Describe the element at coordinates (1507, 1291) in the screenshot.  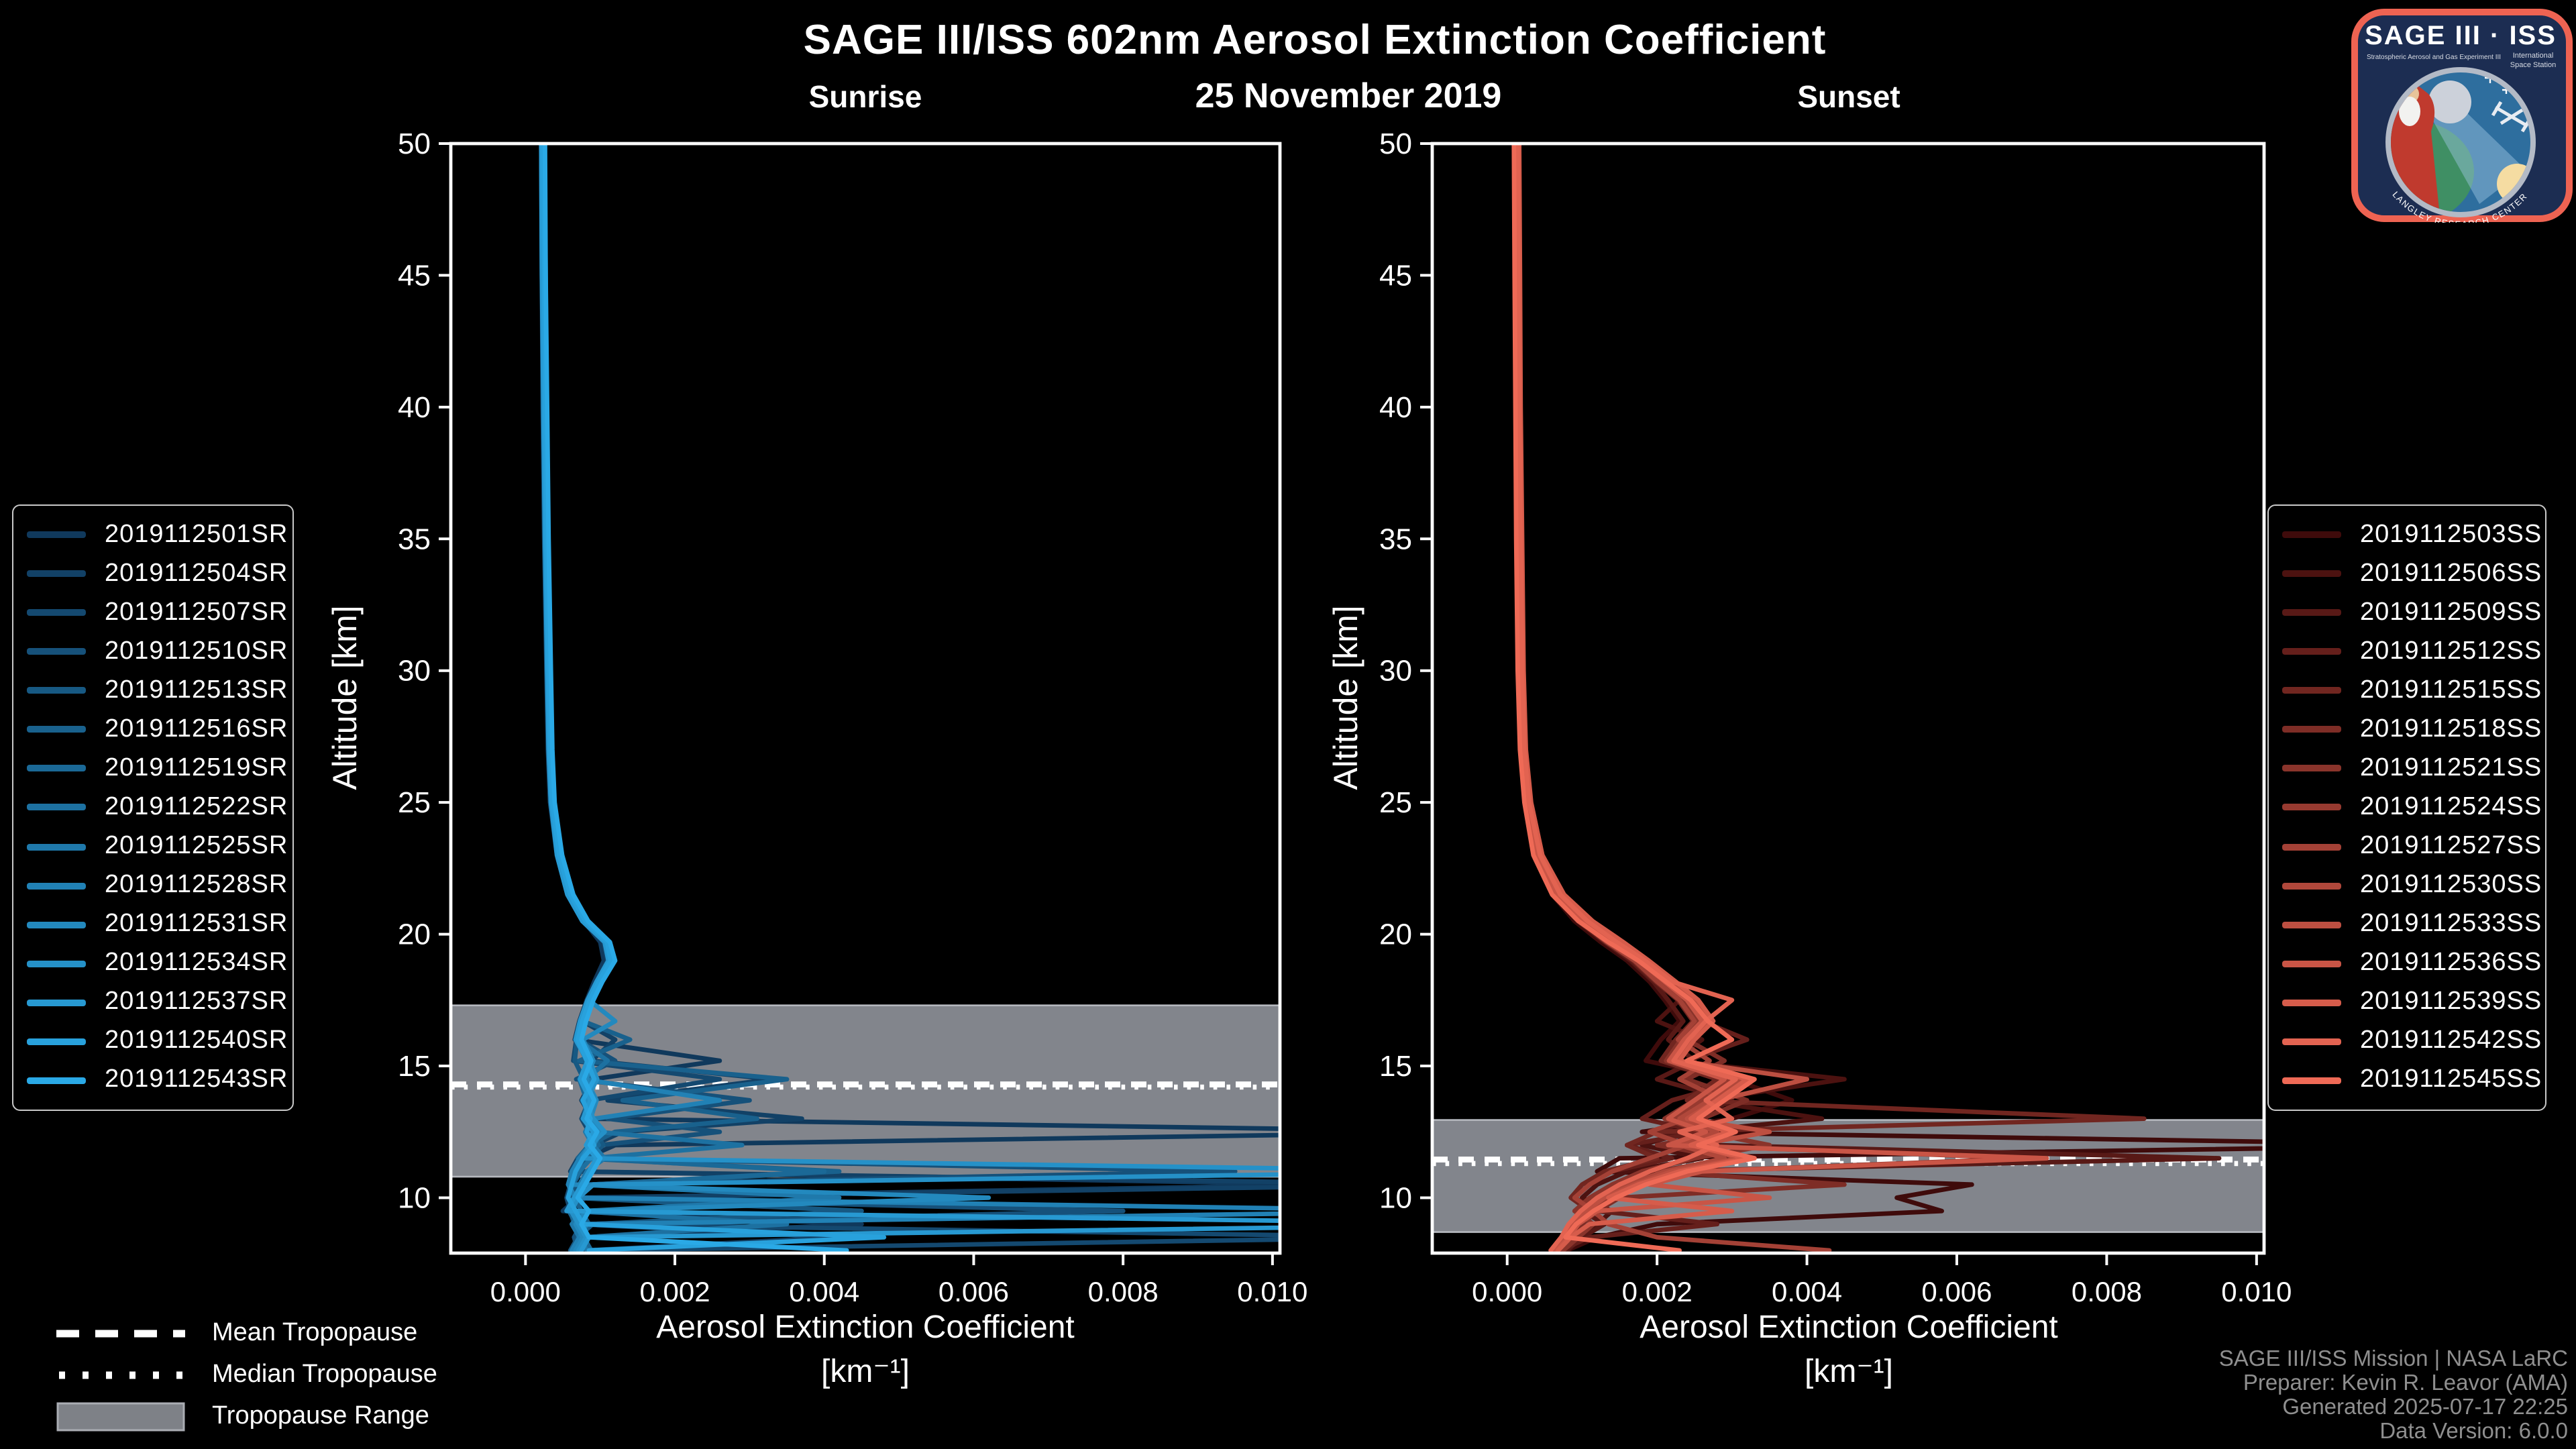
I see `x-tick-label: 0.000` at that location.